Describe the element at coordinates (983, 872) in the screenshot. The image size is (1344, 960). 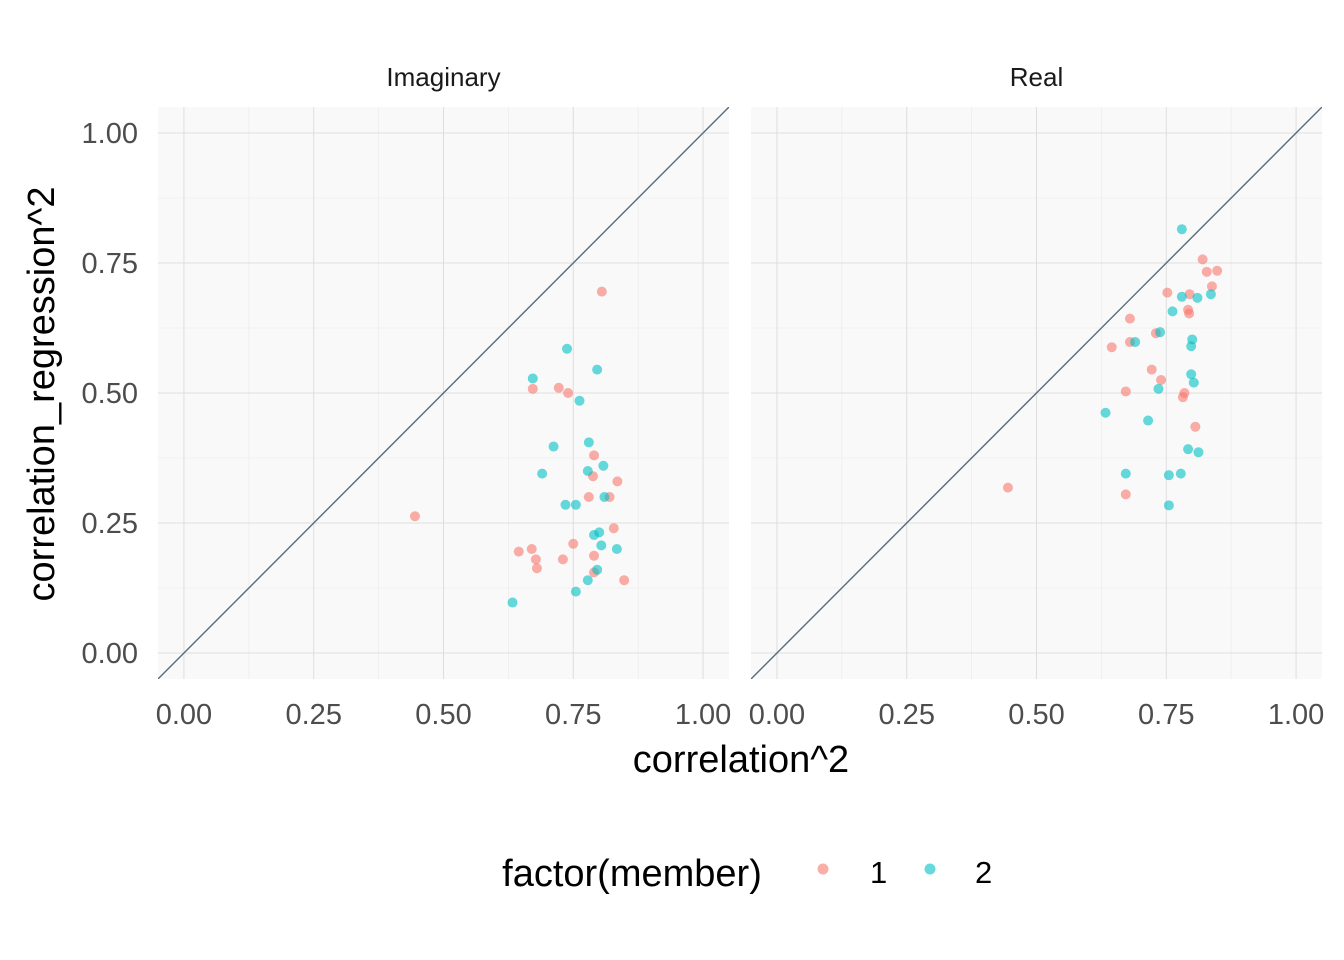
I see `legend-label: 2` at that location.